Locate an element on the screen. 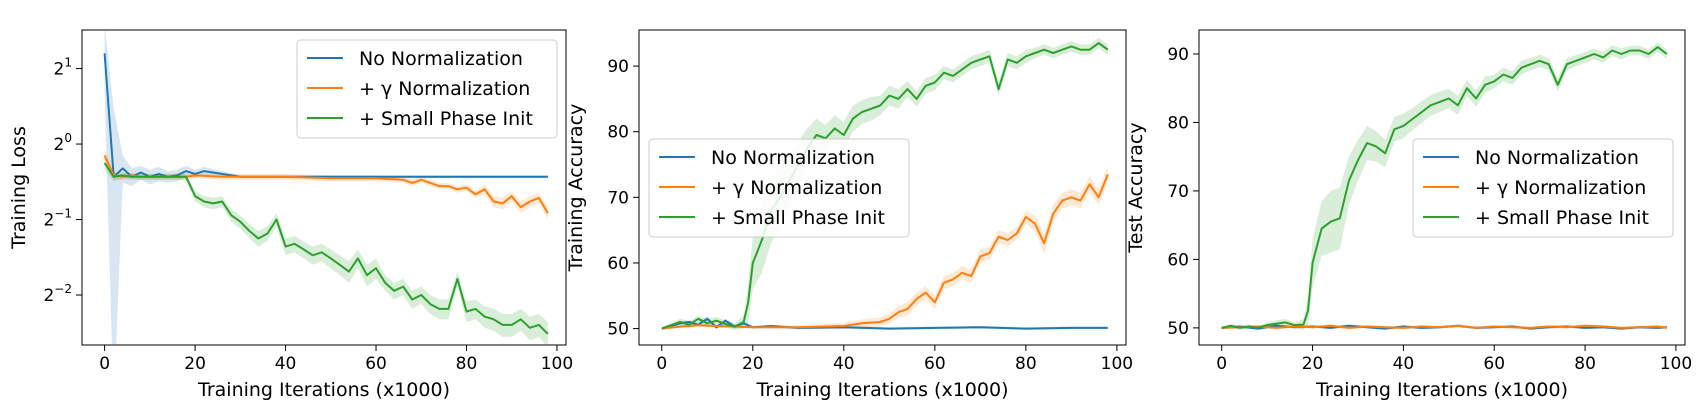  y-tick-label: 2−1 is located at coordinates (57, 219).